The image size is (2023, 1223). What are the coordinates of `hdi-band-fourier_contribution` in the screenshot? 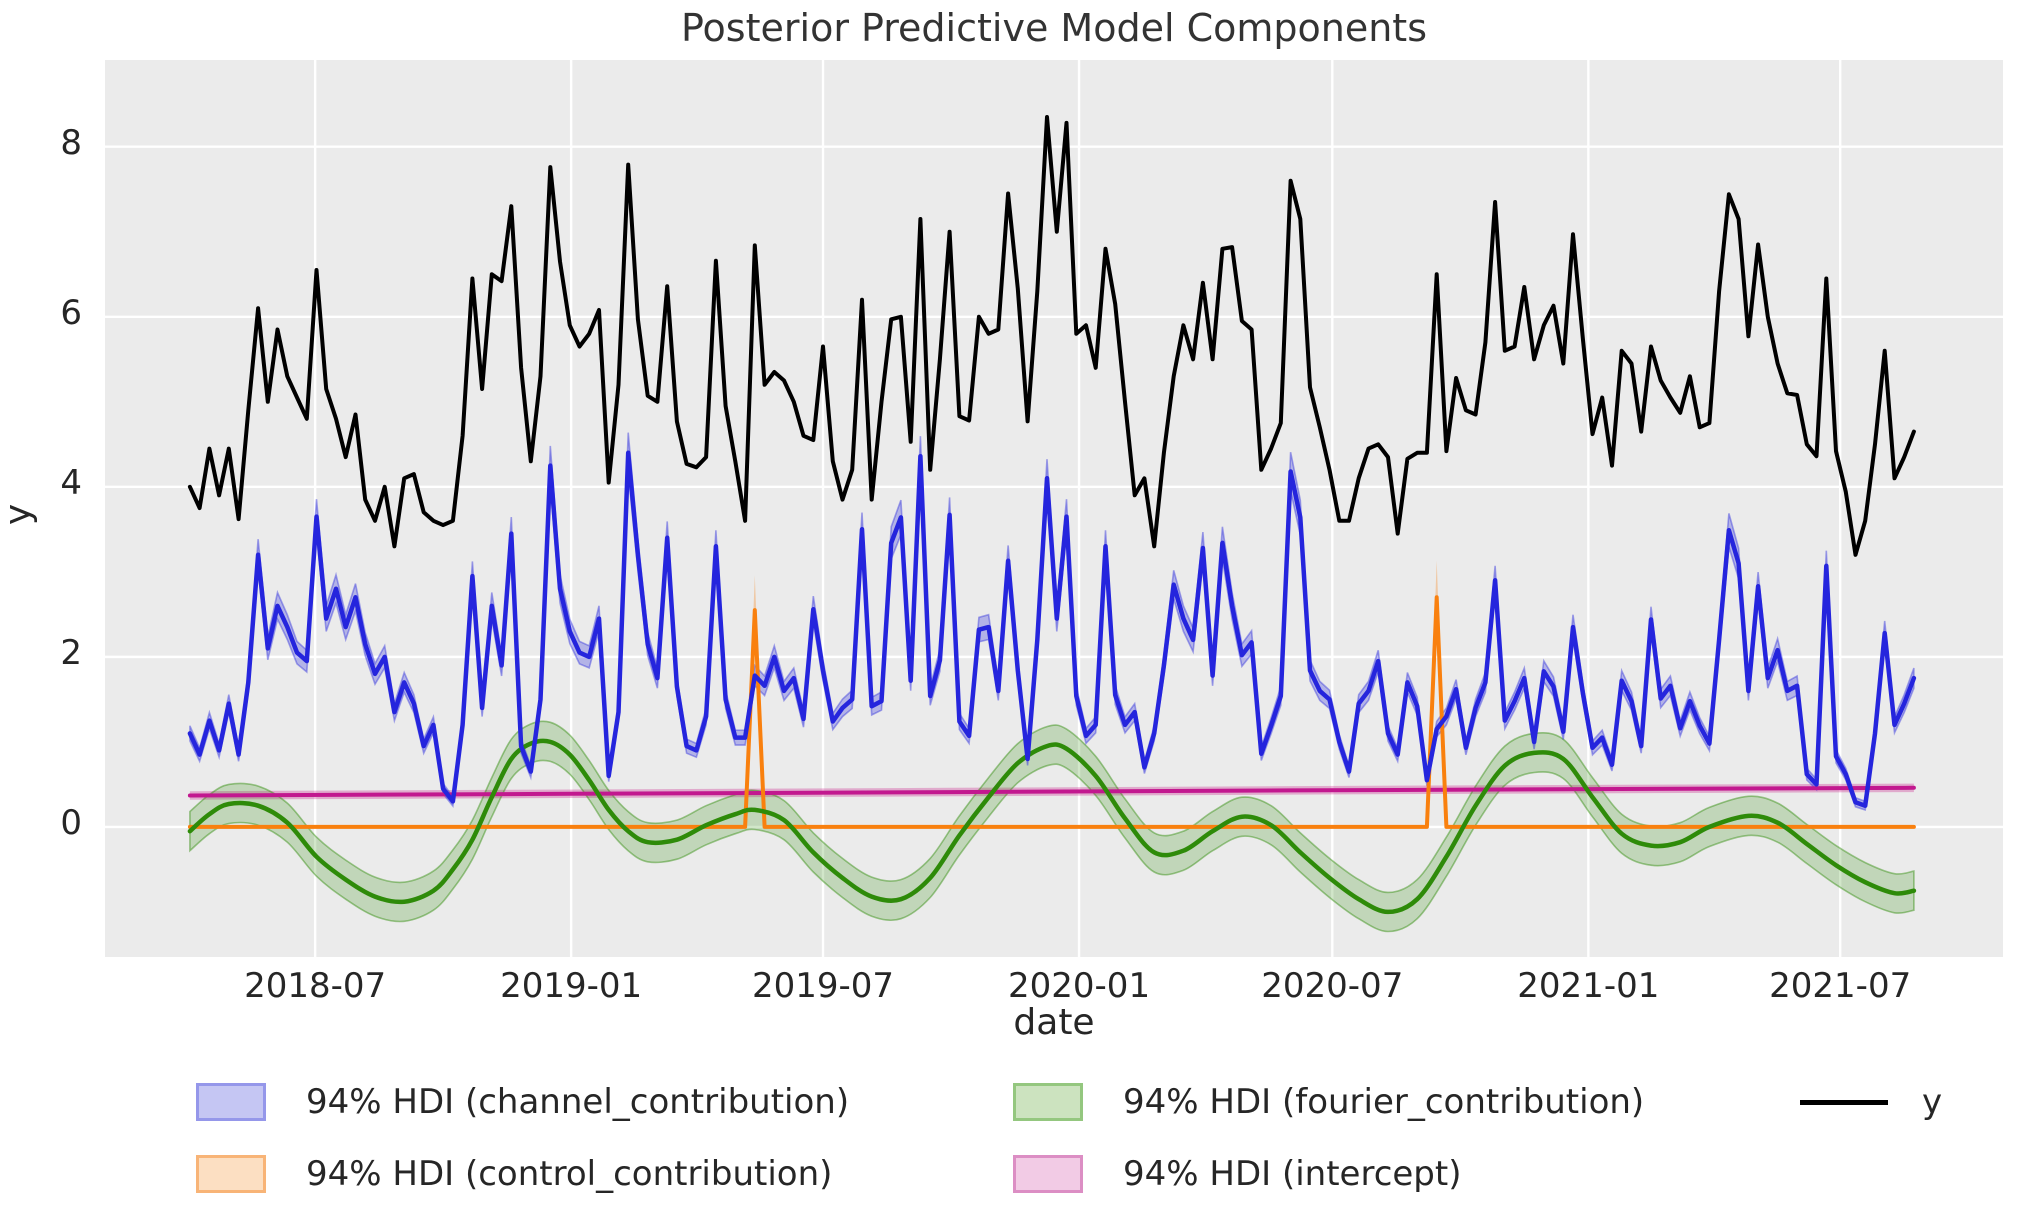 It's located at (1052, 826).